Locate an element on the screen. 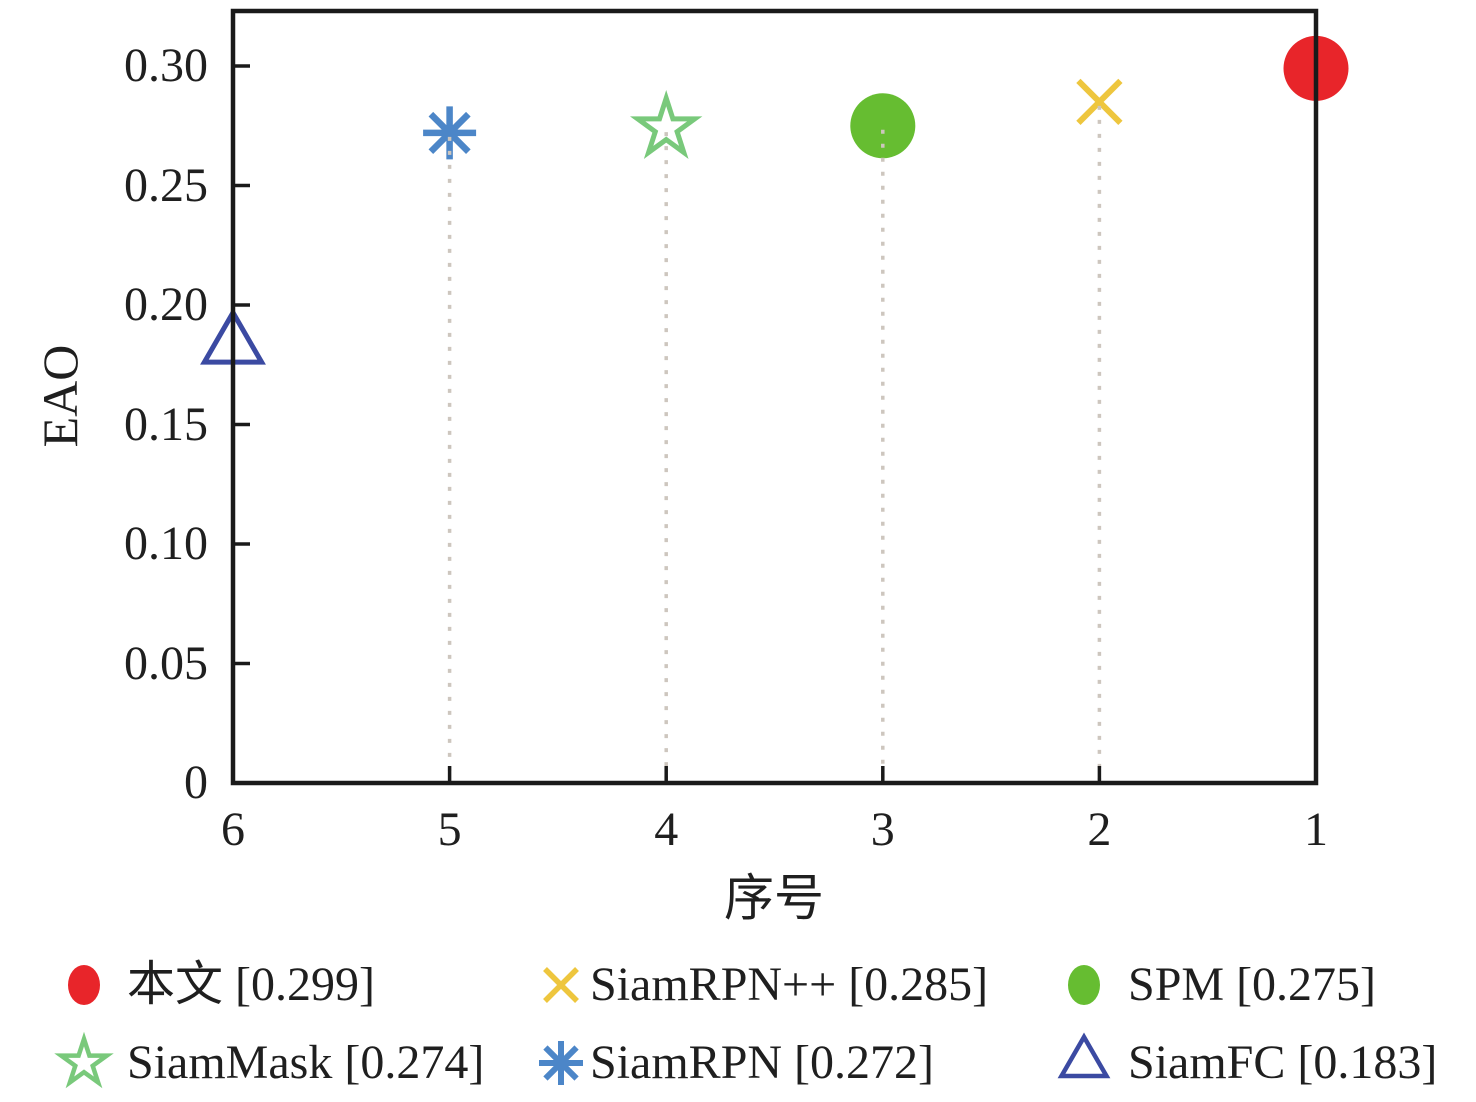 The height and width of the screenshot is (1102, 1476). legend-glyph-SiamFC is located at coordinates (1084, 1055).